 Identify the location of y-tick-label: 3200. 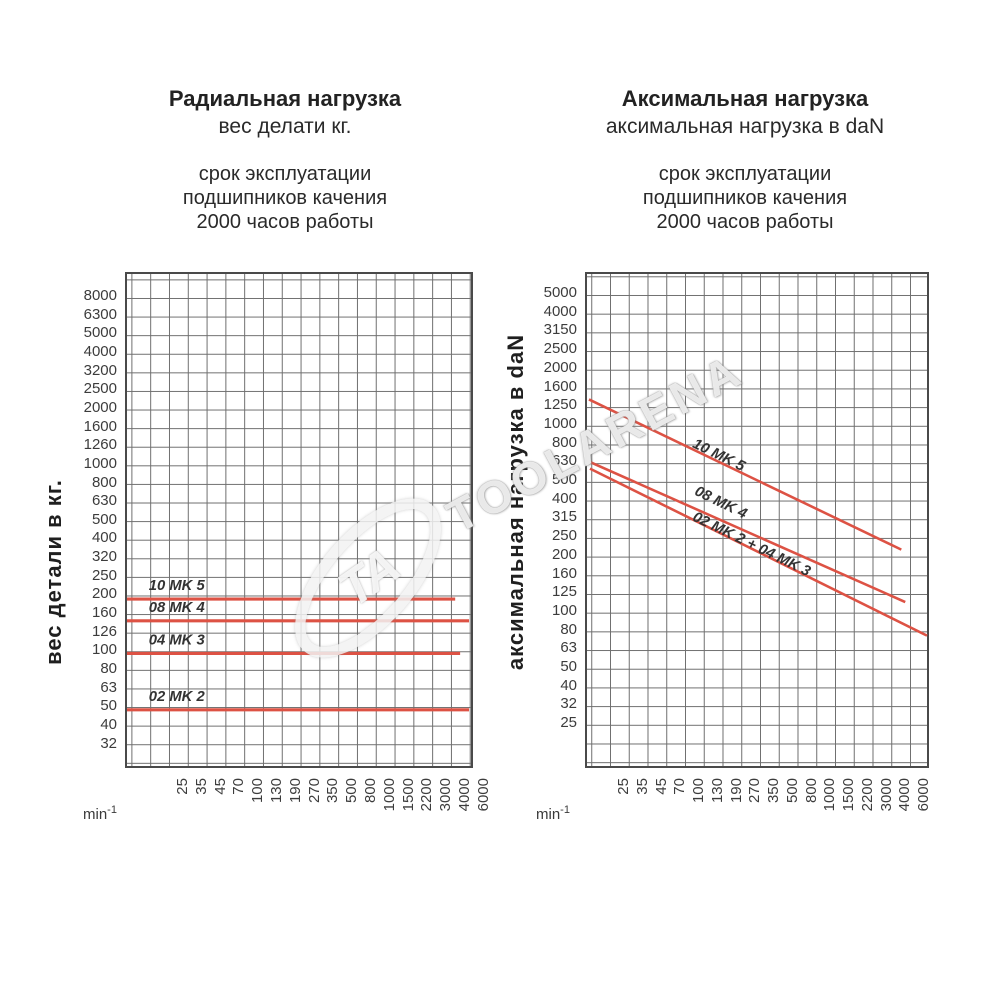
(100, 370).